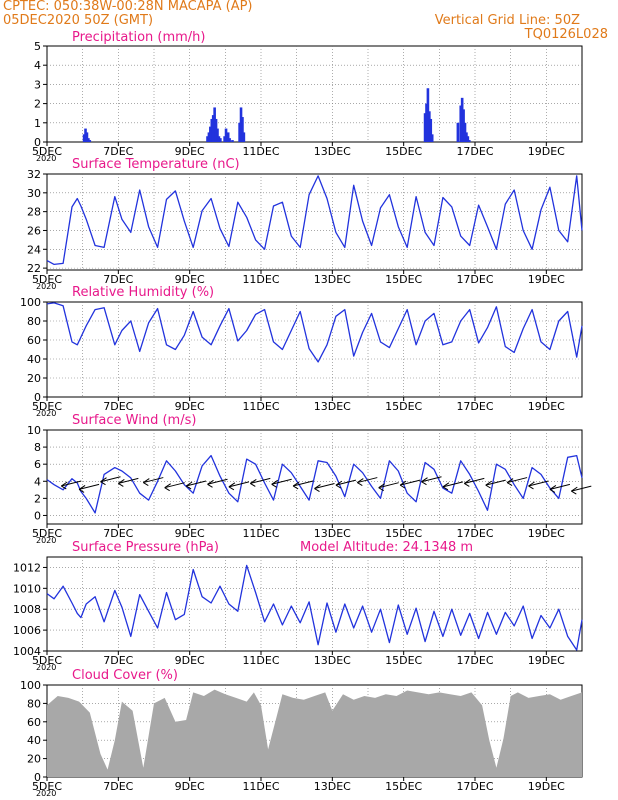  I want to click on cloud-area, so click(314, 733).